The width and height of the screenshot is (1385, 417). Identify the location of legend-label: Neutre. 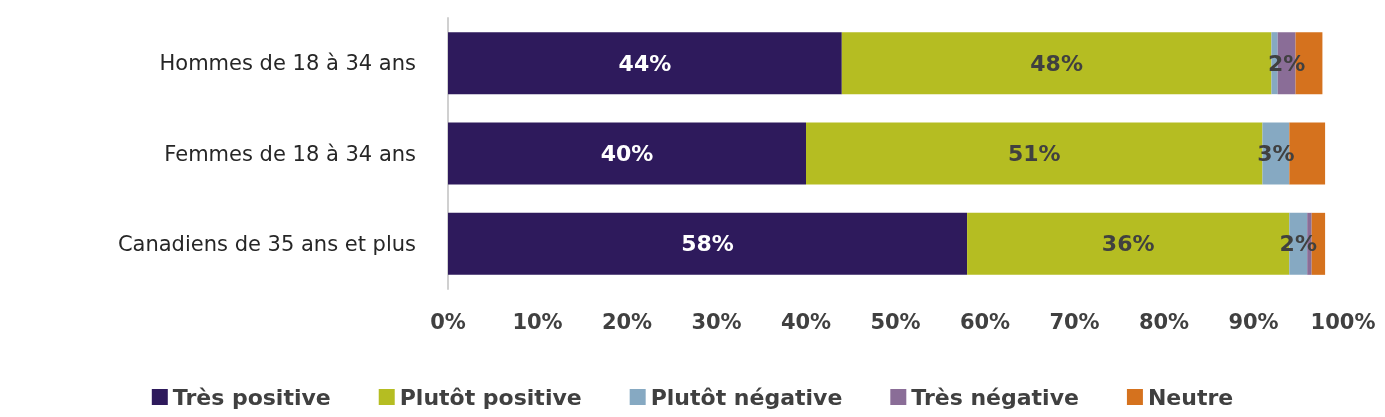
(1190, 397).